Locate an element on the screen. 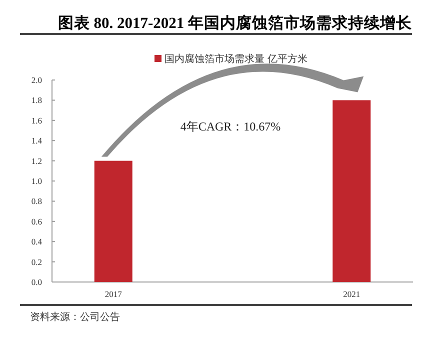  y-tick-label: 1.6 is located at coordinates (36, 120).